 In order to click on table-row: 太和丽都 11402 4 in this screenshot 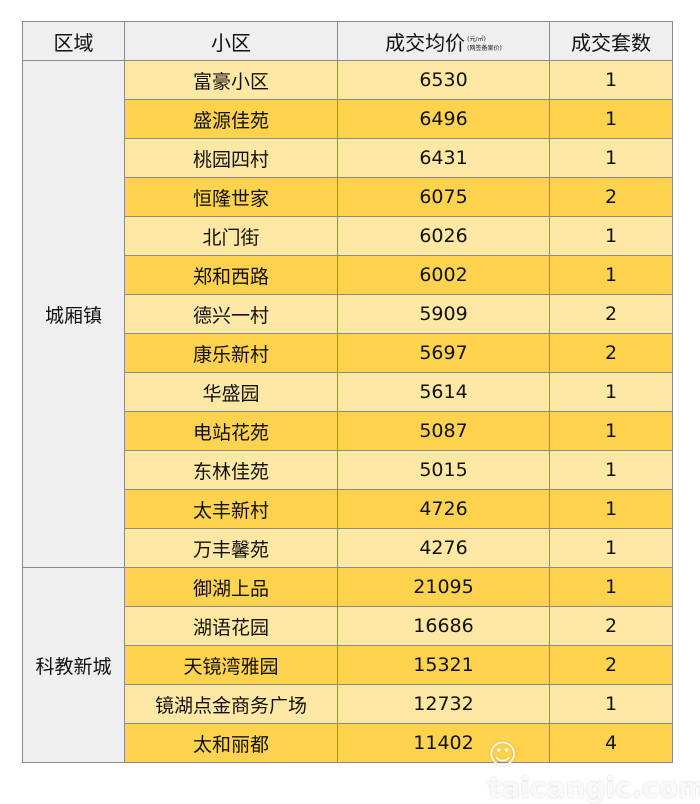, I will do `click(348, 743)`.